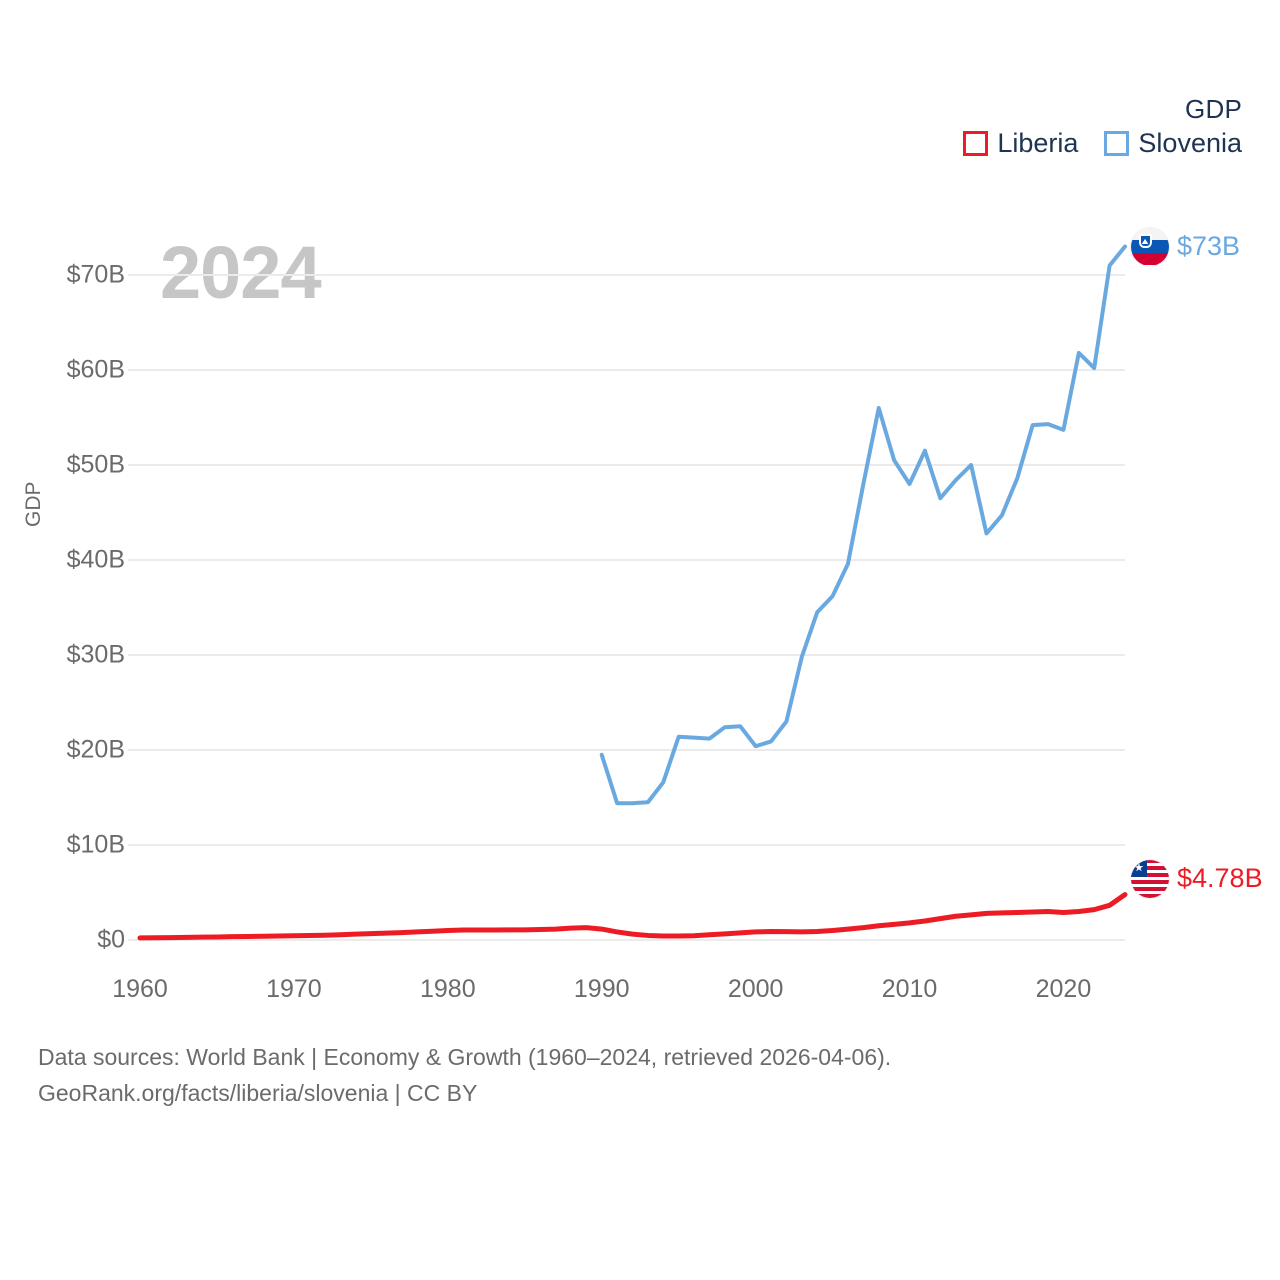  What do you see at coordinates (95, 274) in the screenshot?
I see `y-tick-label: $70B` at bounding box center [95, 274].